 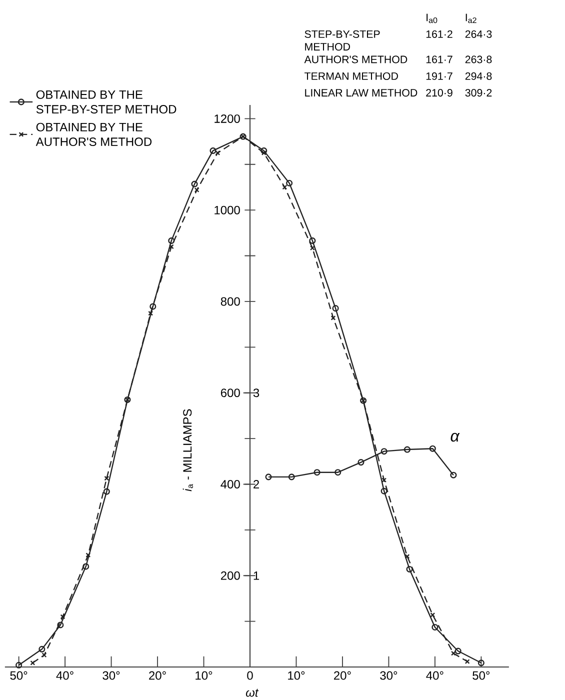 I want to click on y2-tick-label: 1, so click(x=257, y=575).